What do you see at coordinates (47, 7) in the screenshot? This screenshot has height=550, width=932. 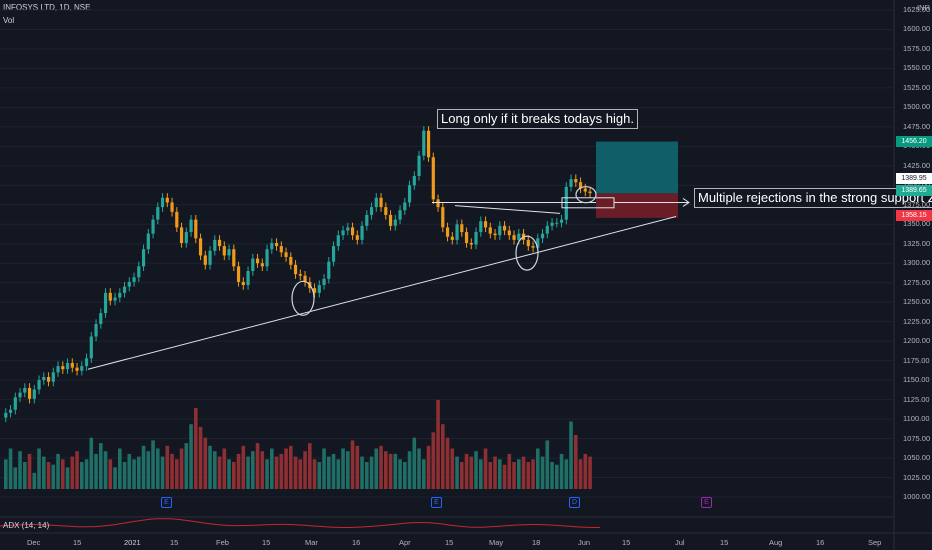 I see `symbol-title: INFOSYS LTD, 1D, NSE` at bounding box center [47, 7].